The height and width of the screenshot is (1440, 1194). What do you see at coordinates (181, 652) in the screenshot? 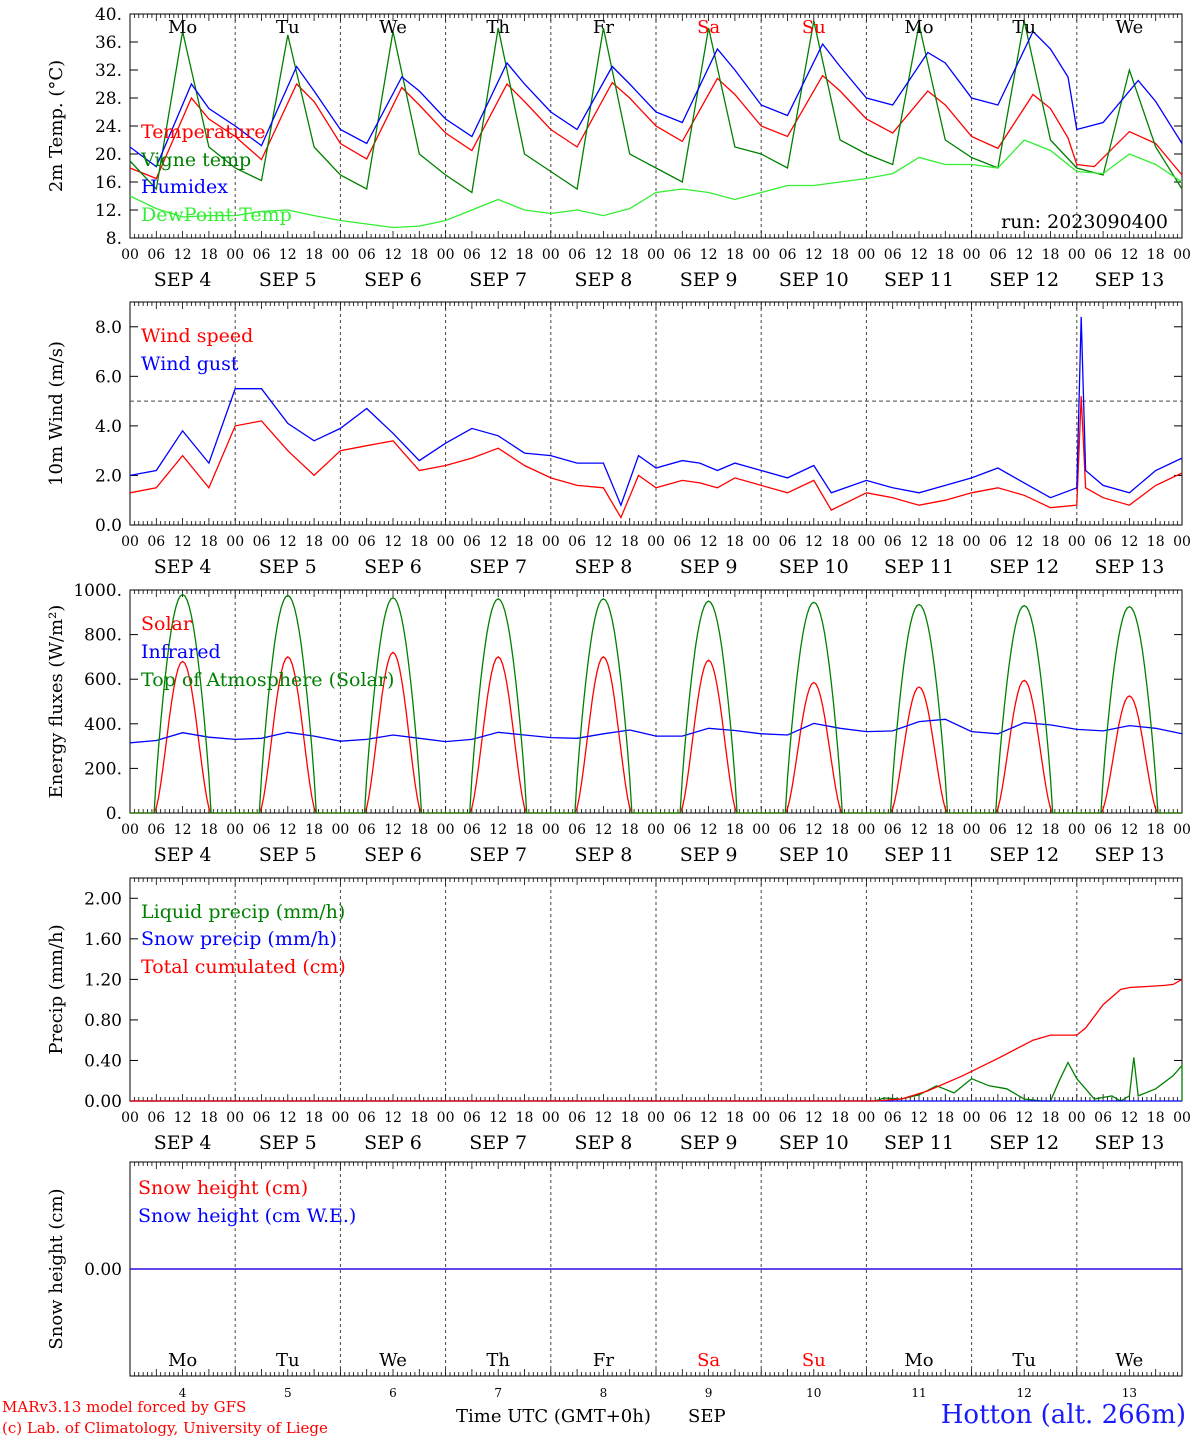
I see `energy-legend-item: Infrared` at bounding box center [181, 652].